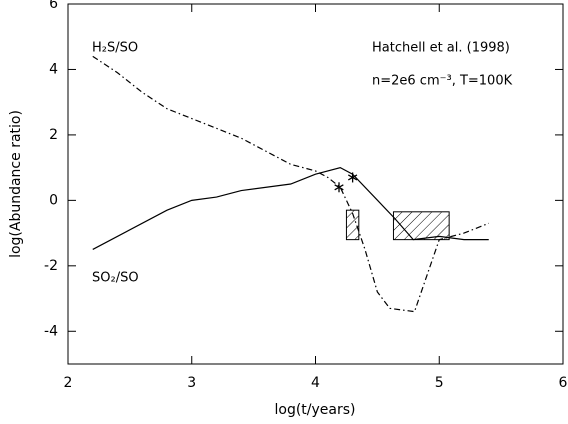 The image size is (568, 424). Describe the element at coordinates (51, 266) in the screenshot. I see `y-tick-label: -2` at that location.